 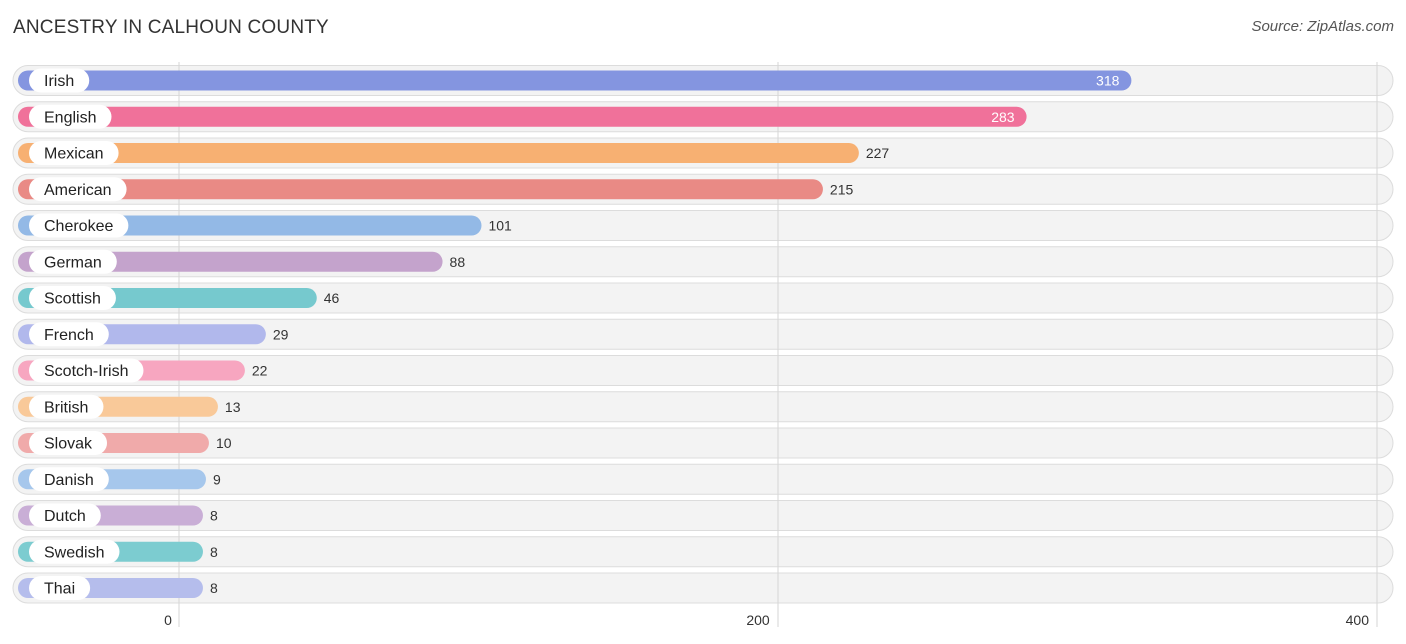 What do you see at coordinates (1003, 117) in the screenshot?
I see `value-label: 283` at bounding box center [1003, 117].